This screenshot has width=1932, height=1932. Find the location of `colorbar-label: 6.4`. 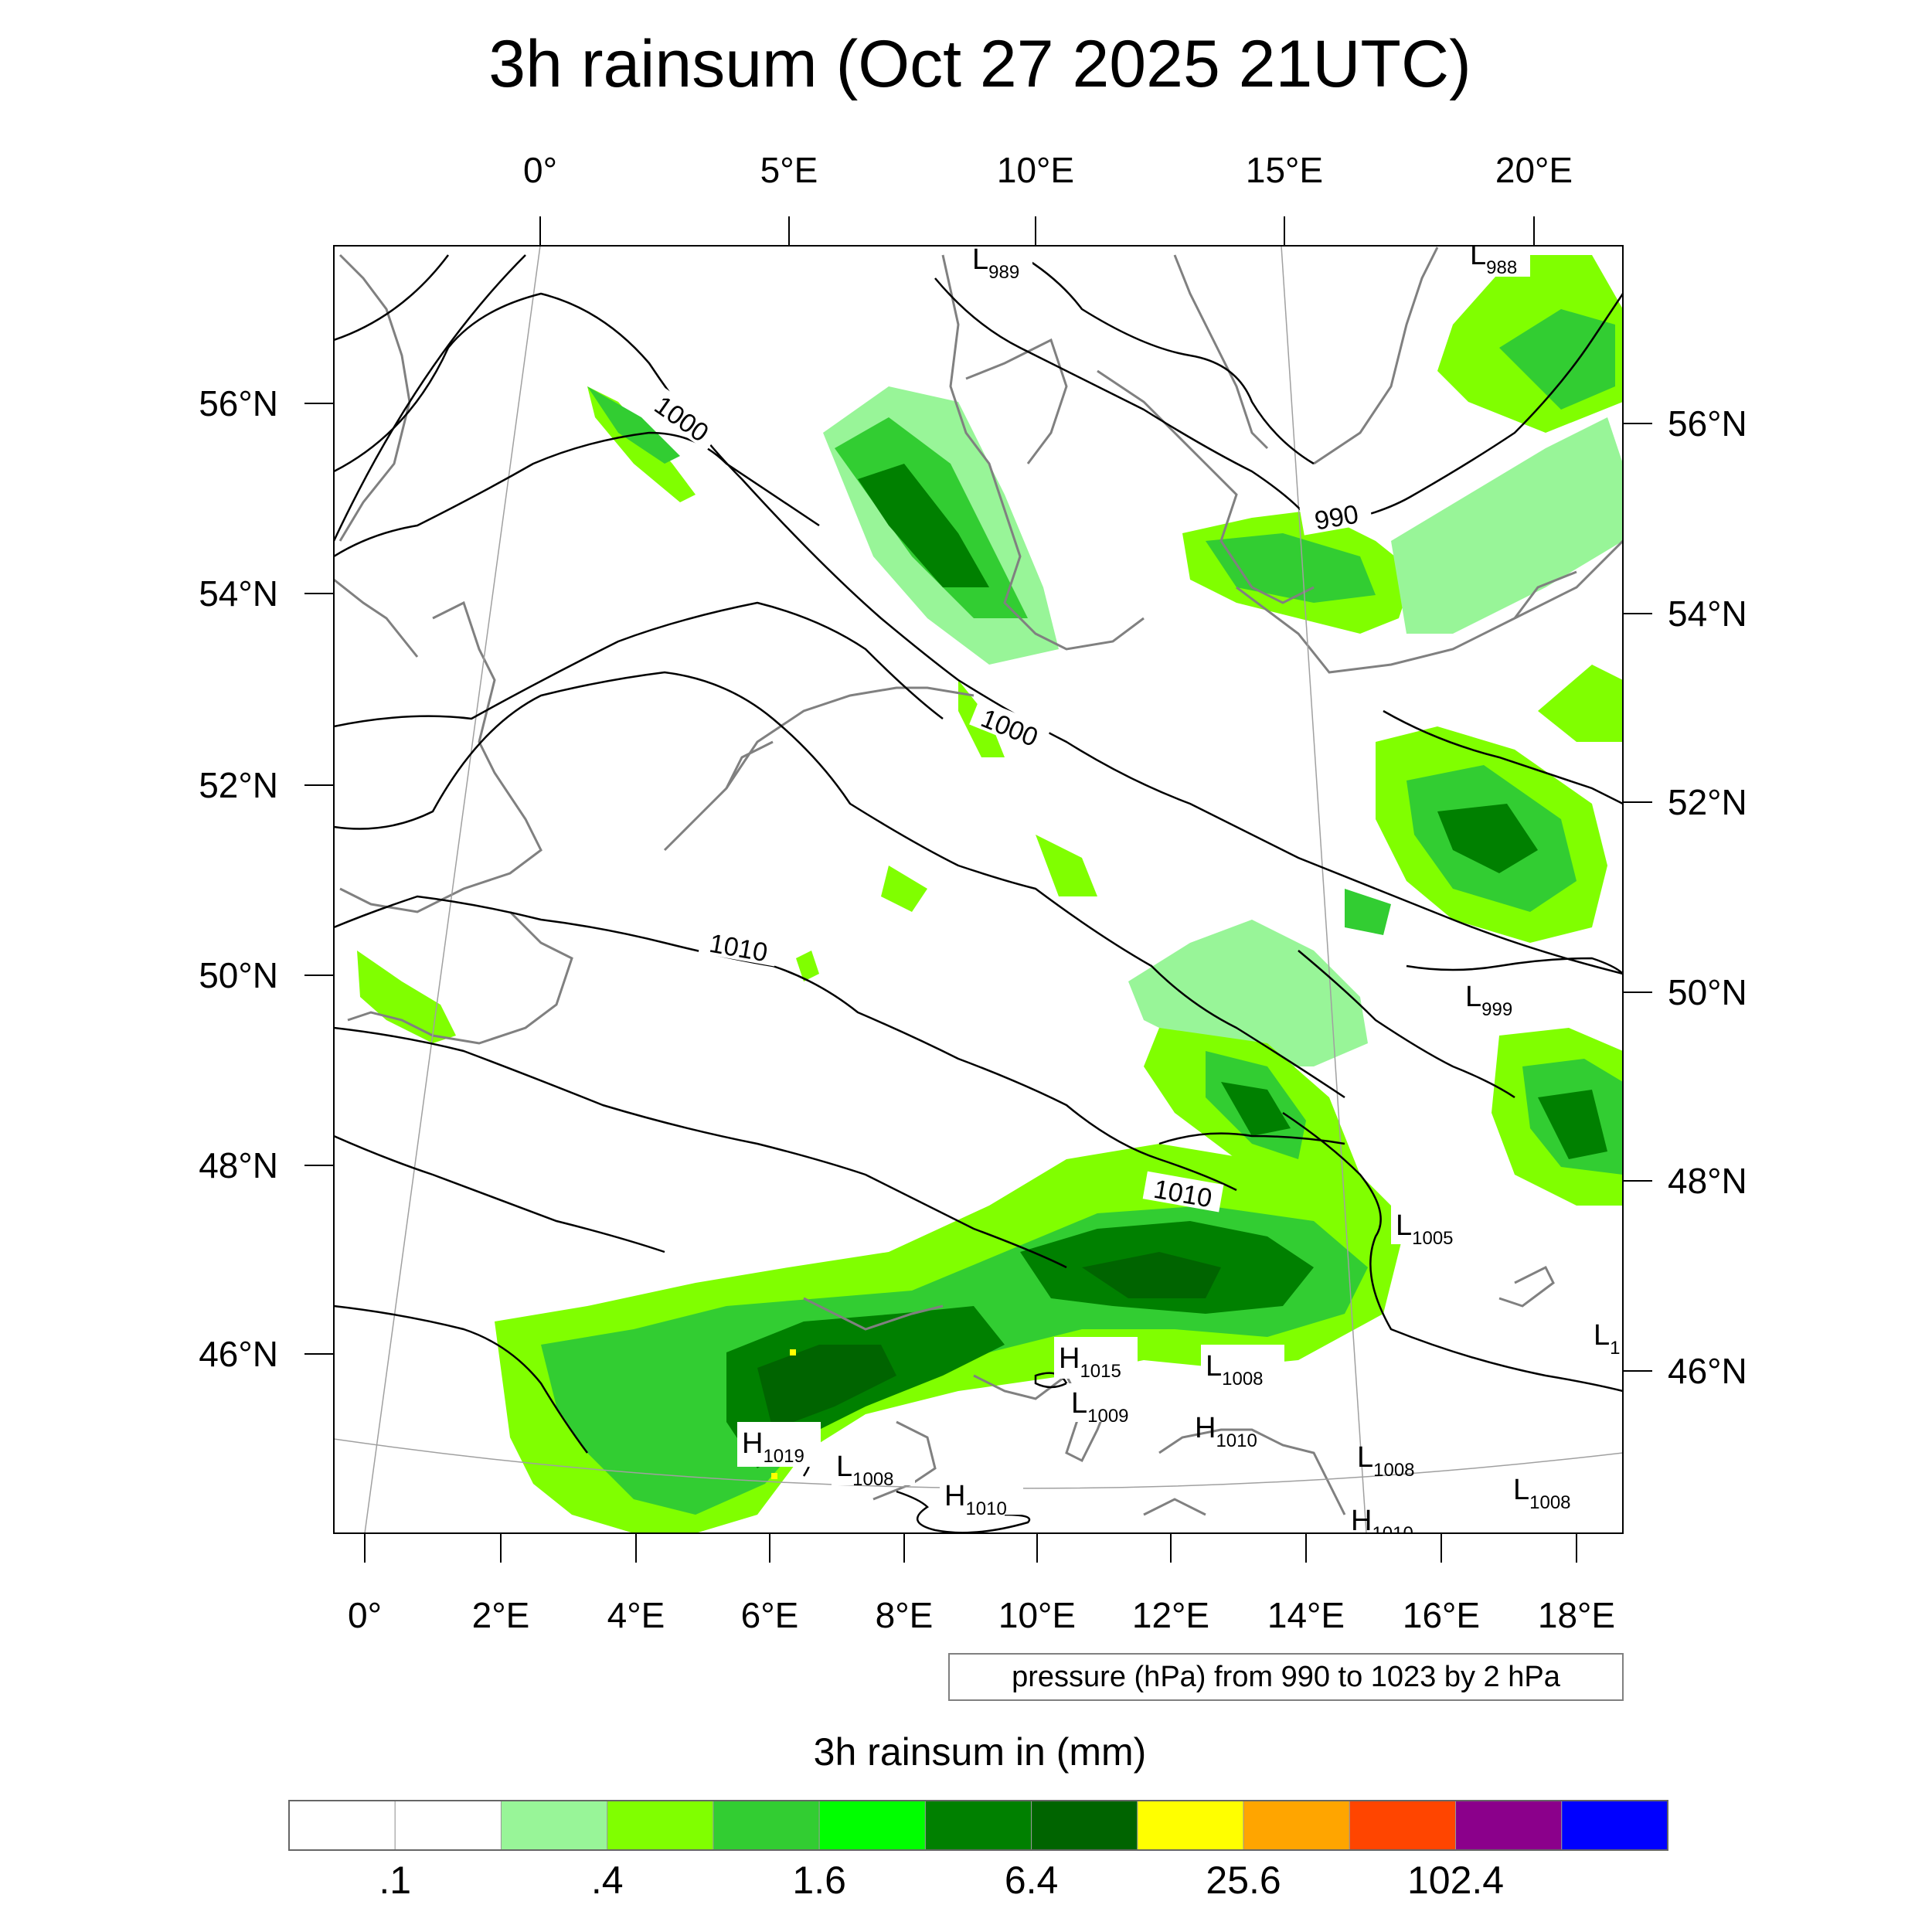

colorbar-label: 6.4 is located at coordinates (1032, 1881).